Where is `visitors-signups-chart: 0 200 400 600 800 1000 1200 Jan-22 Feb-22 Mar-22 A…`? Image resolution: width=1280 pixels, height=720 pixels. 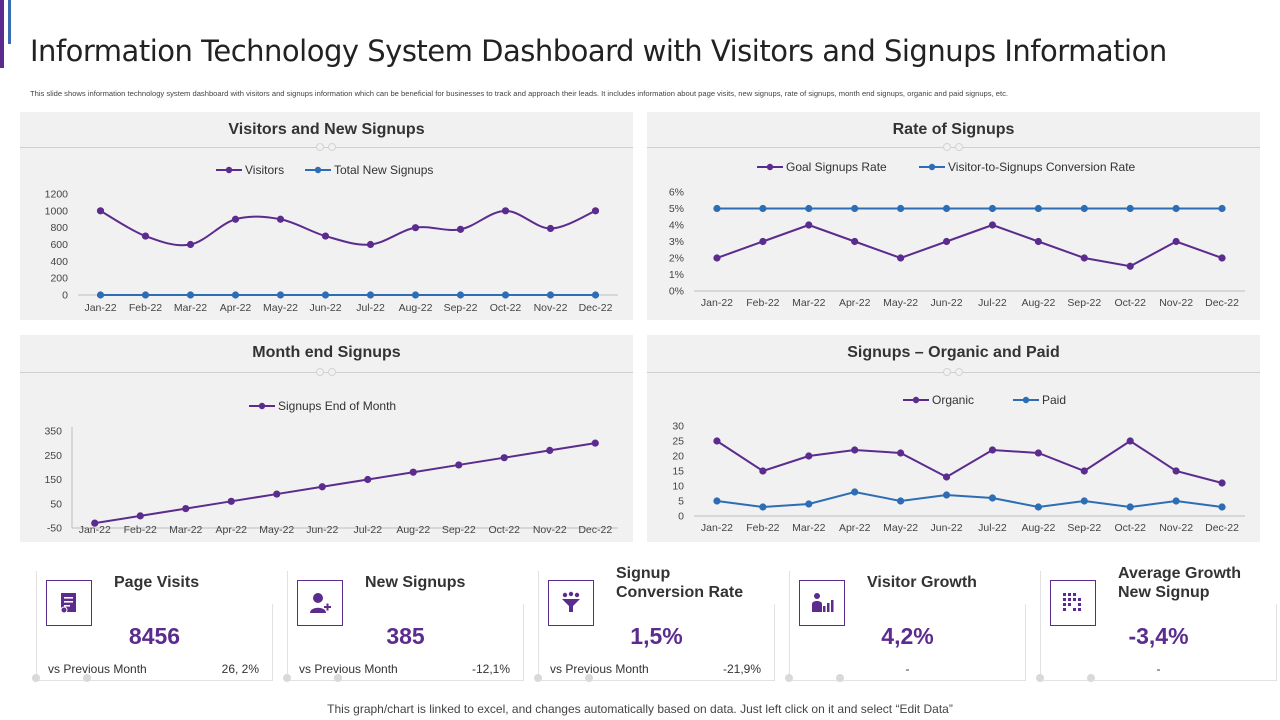
visitors-signups-chart: 0 200 400 600 800 1000 1200 Jan-22 Feb-22 Mar-22 A… is located at coordinates (331, 238).